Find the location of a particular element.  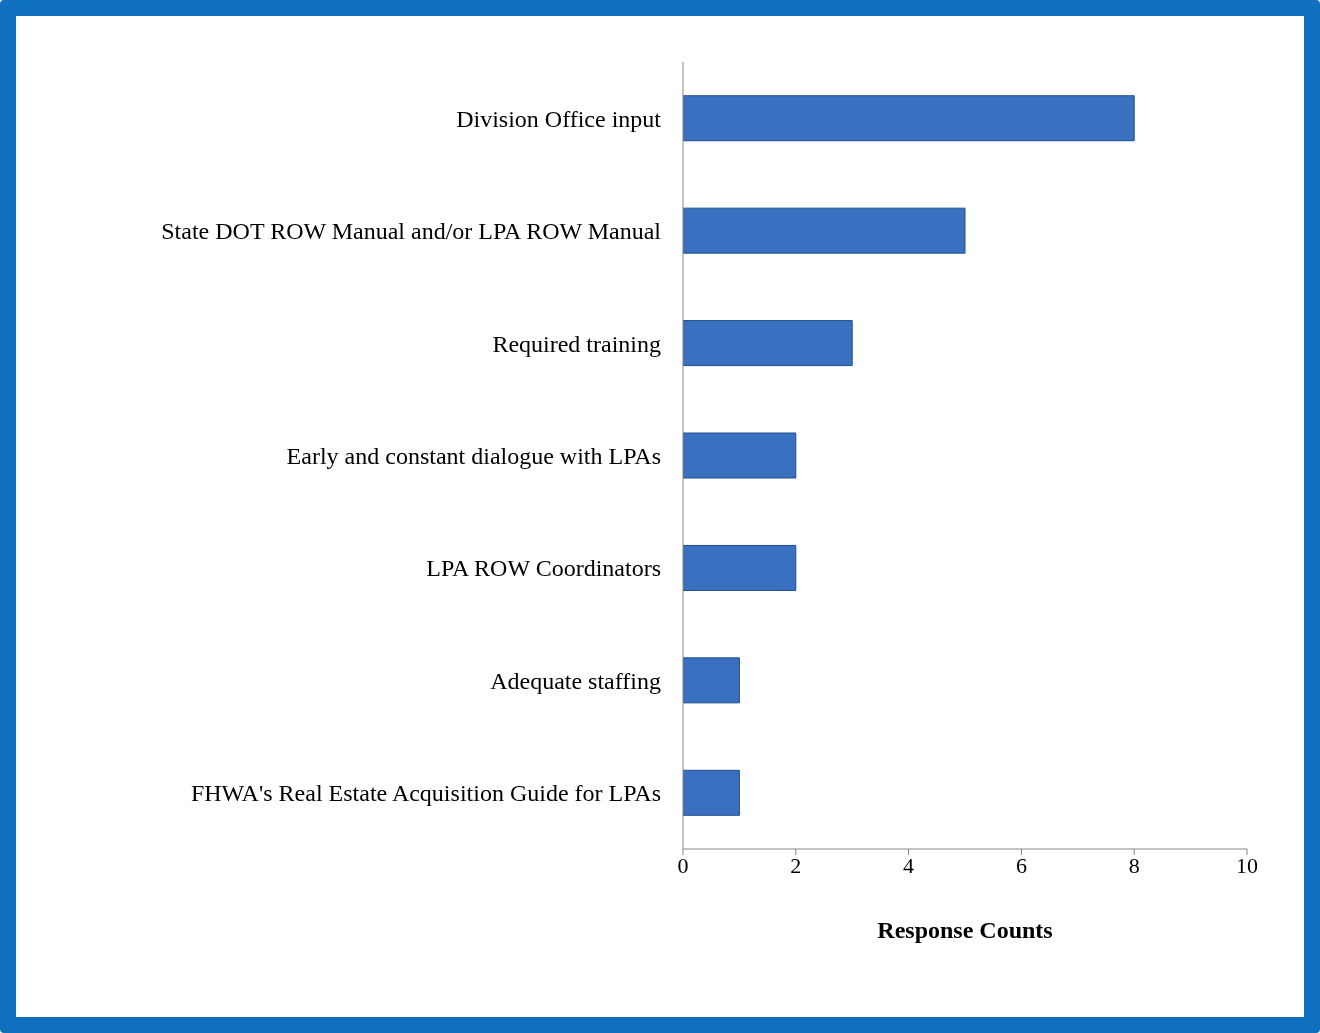

x-tick-label: 10 is located at coordinates (1247, 865).